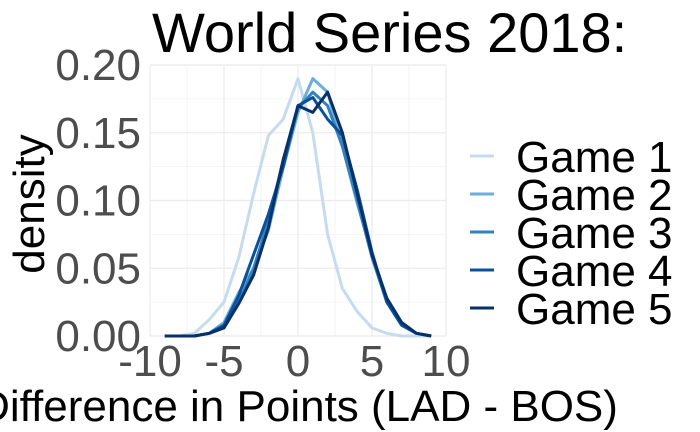  I want to click on x-tick-label: -5, so click(223, 361).